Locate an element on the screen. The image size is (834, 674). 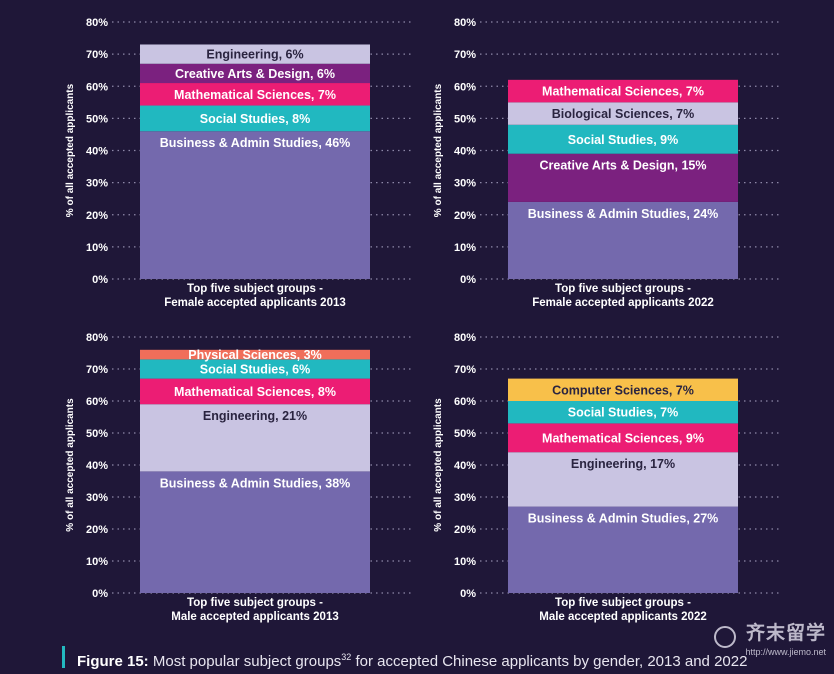
data-label: Mathematical Sciences, 9% is located at coordinates (623, 438).